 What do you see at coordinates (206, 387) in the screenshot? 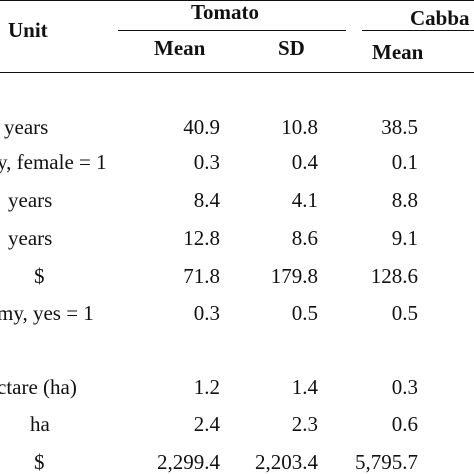
I see `tomato-mean-cell: 1.2` at bounding box center [206, 387].